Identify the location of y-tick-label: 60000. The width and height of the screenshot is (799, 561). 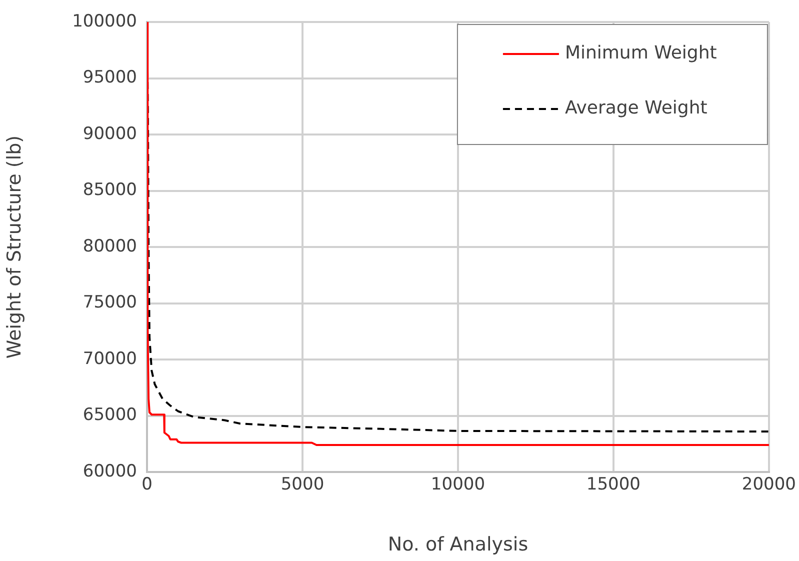
(109, 471).